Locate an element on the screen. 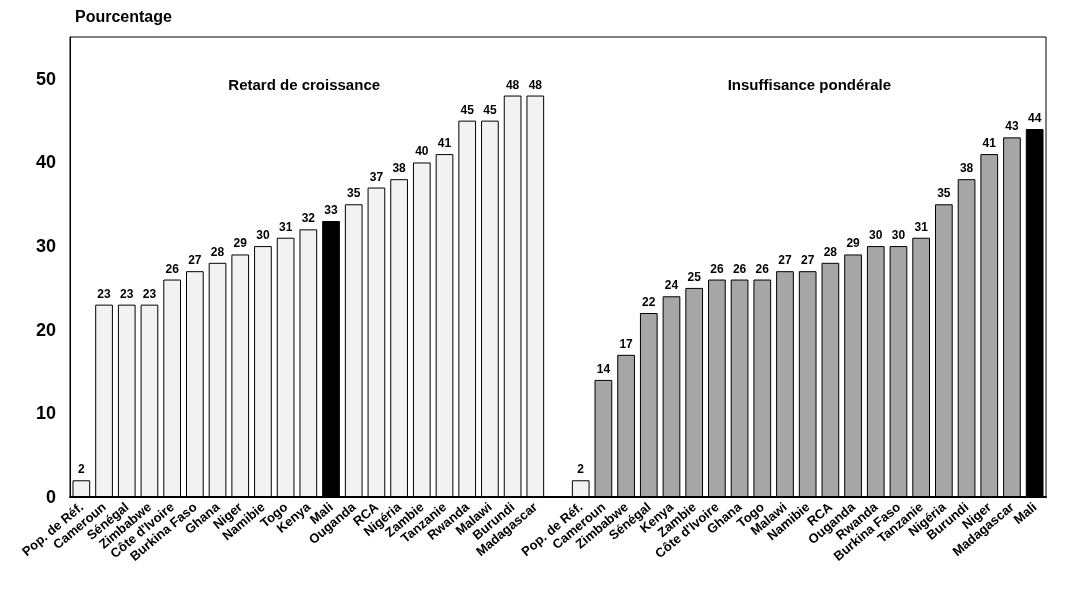 This screenshot has height=610, width=1066. data-label: 17 is located at coordinates (626, 343).